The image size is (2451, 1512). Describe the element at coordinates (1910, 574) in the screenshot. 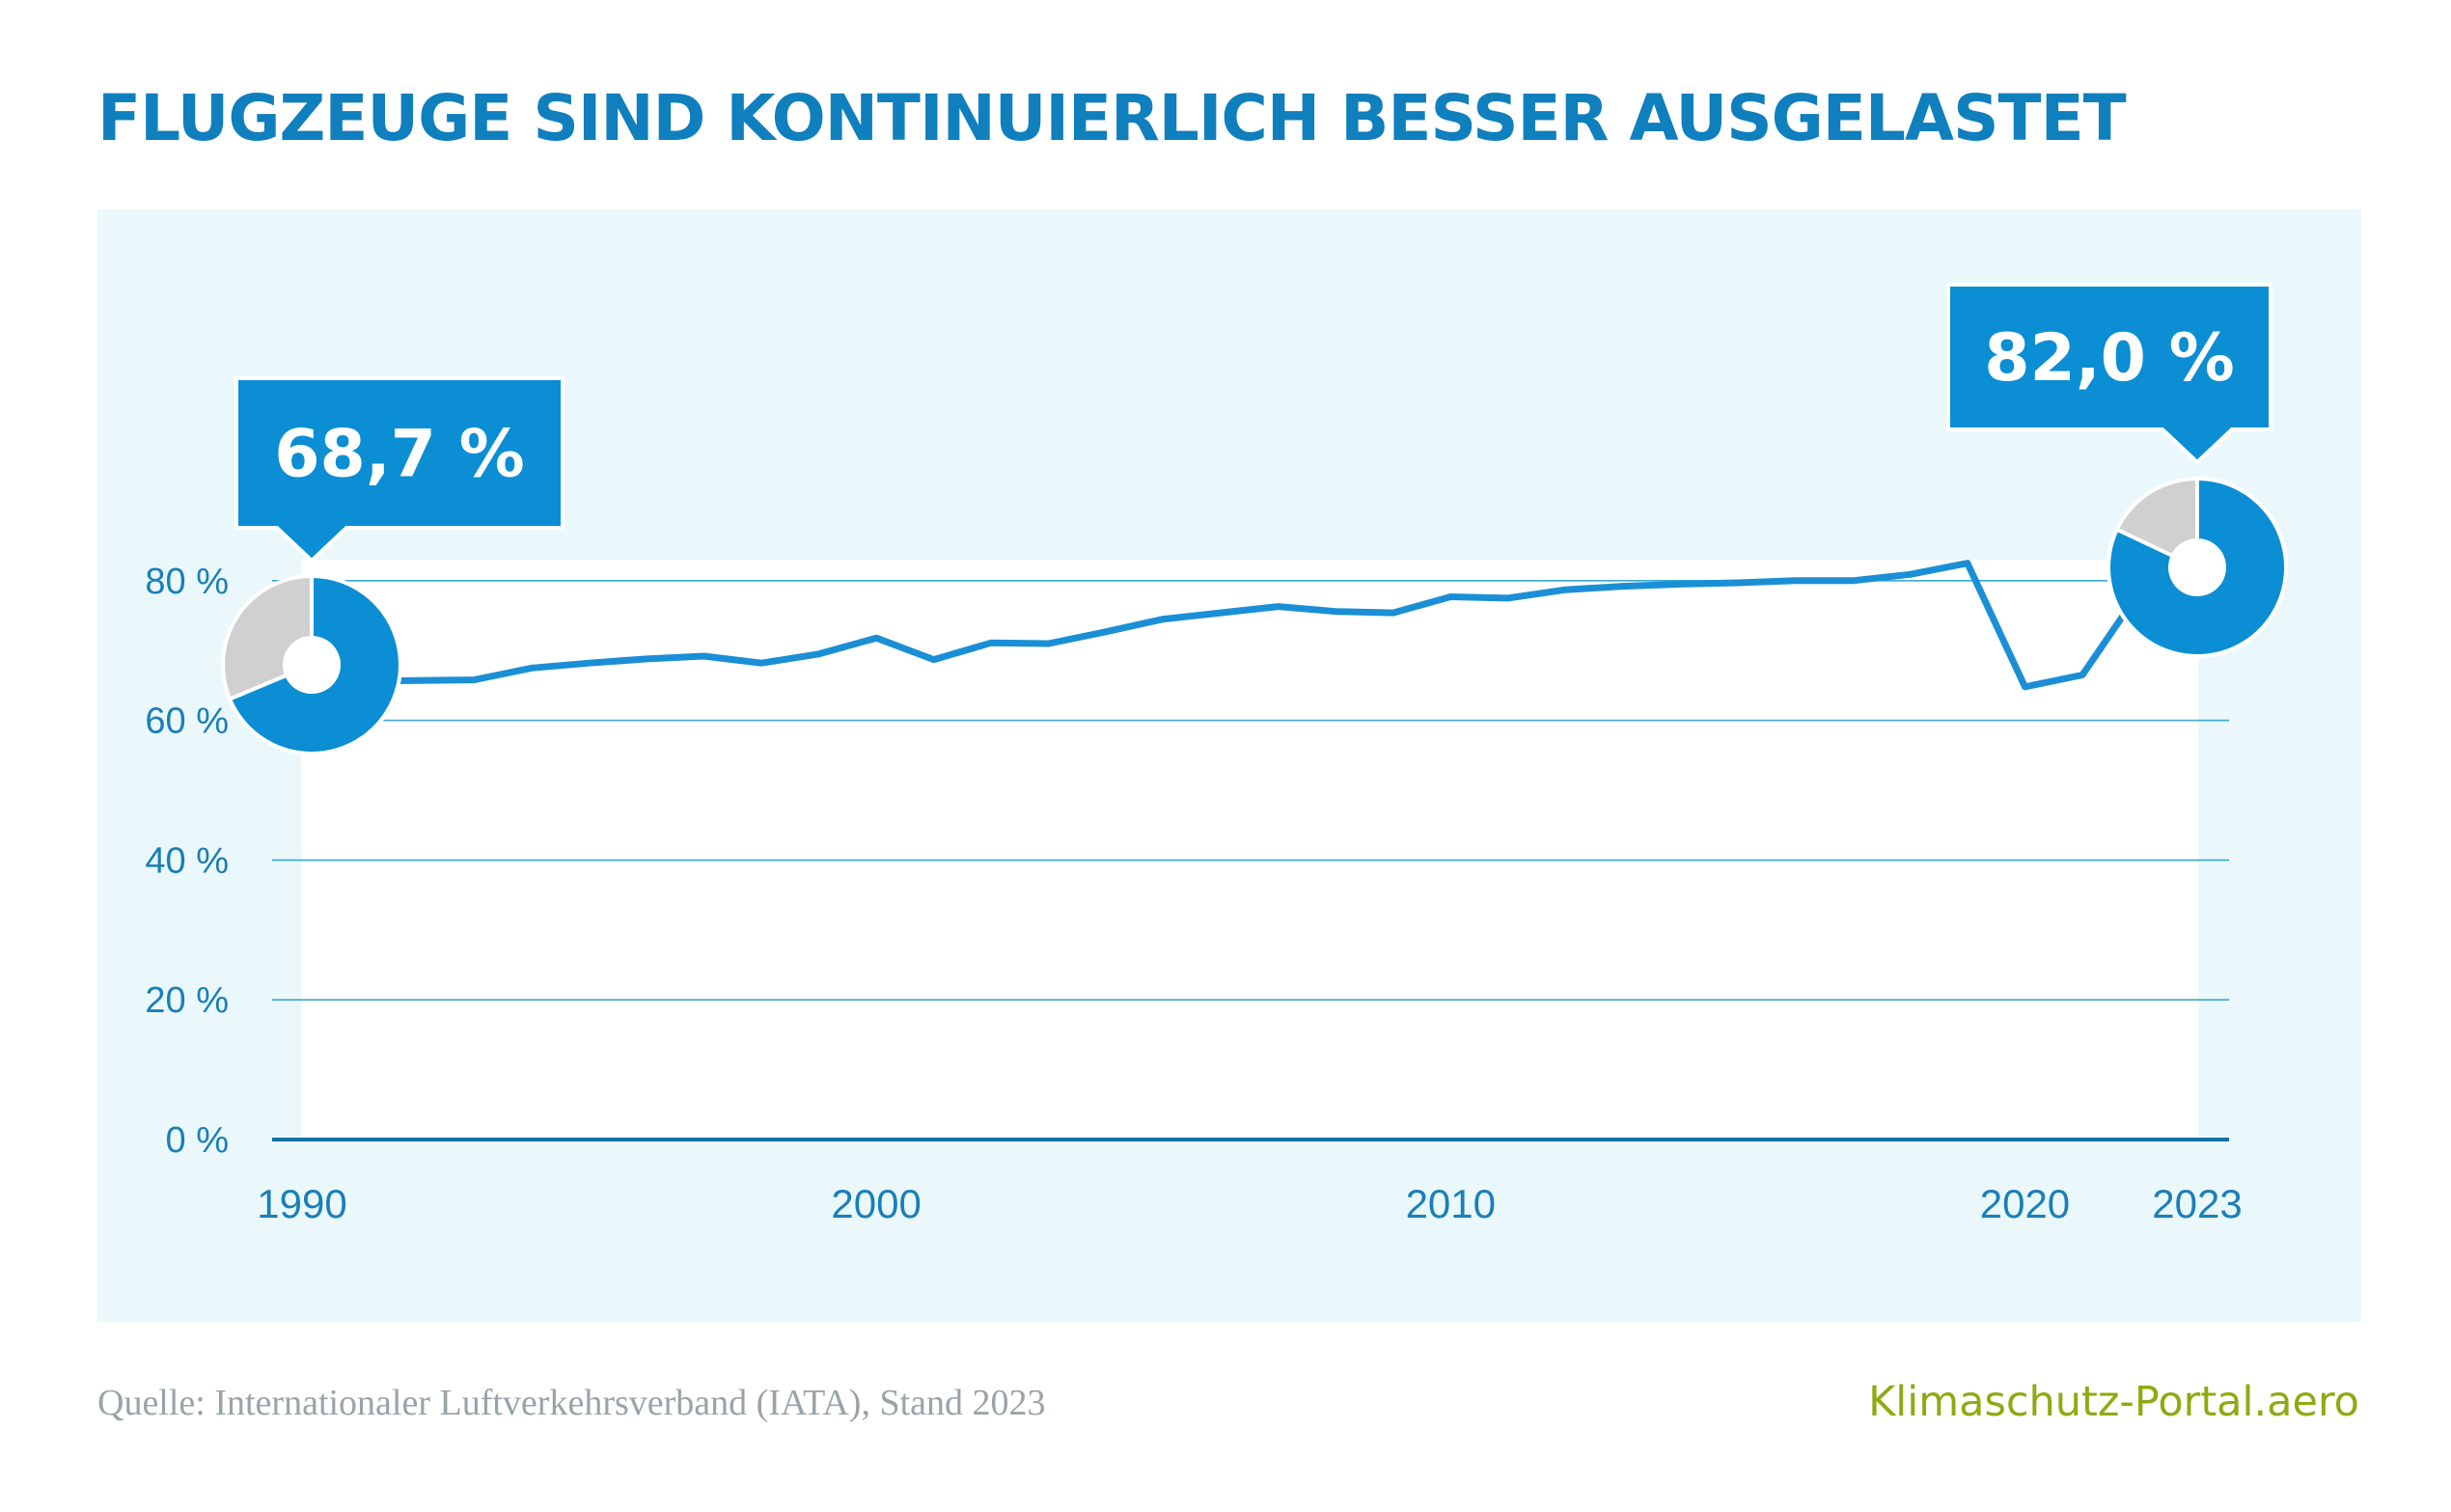

I see `data-point-2018` at that location.